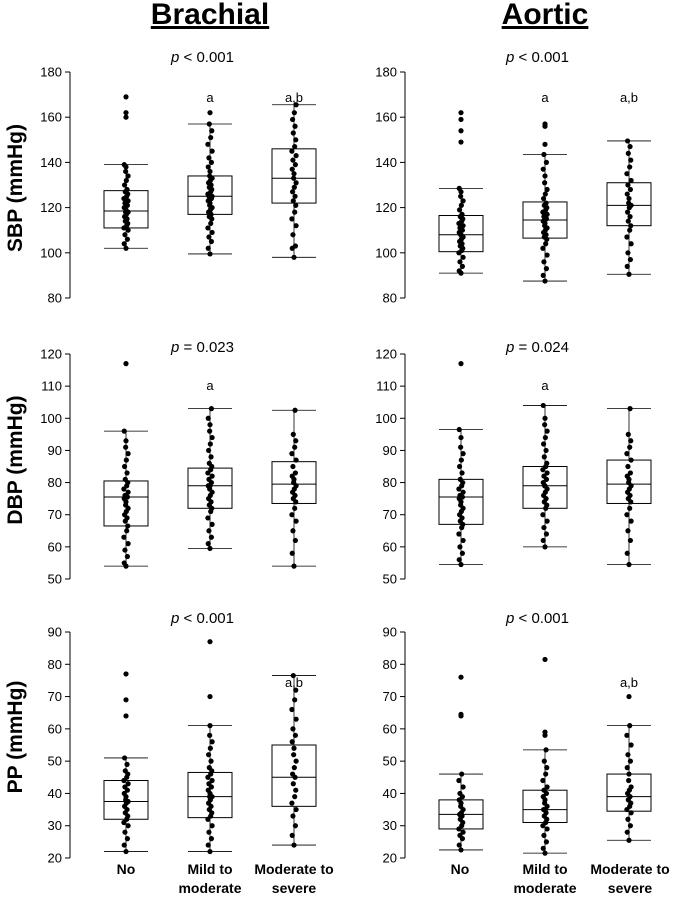 This screenshot has height=908, width=685. What do you see at coordinates (386, 72) in the screenshot?
I see `y-tick-label: 180` at bounding box center [386, 72].